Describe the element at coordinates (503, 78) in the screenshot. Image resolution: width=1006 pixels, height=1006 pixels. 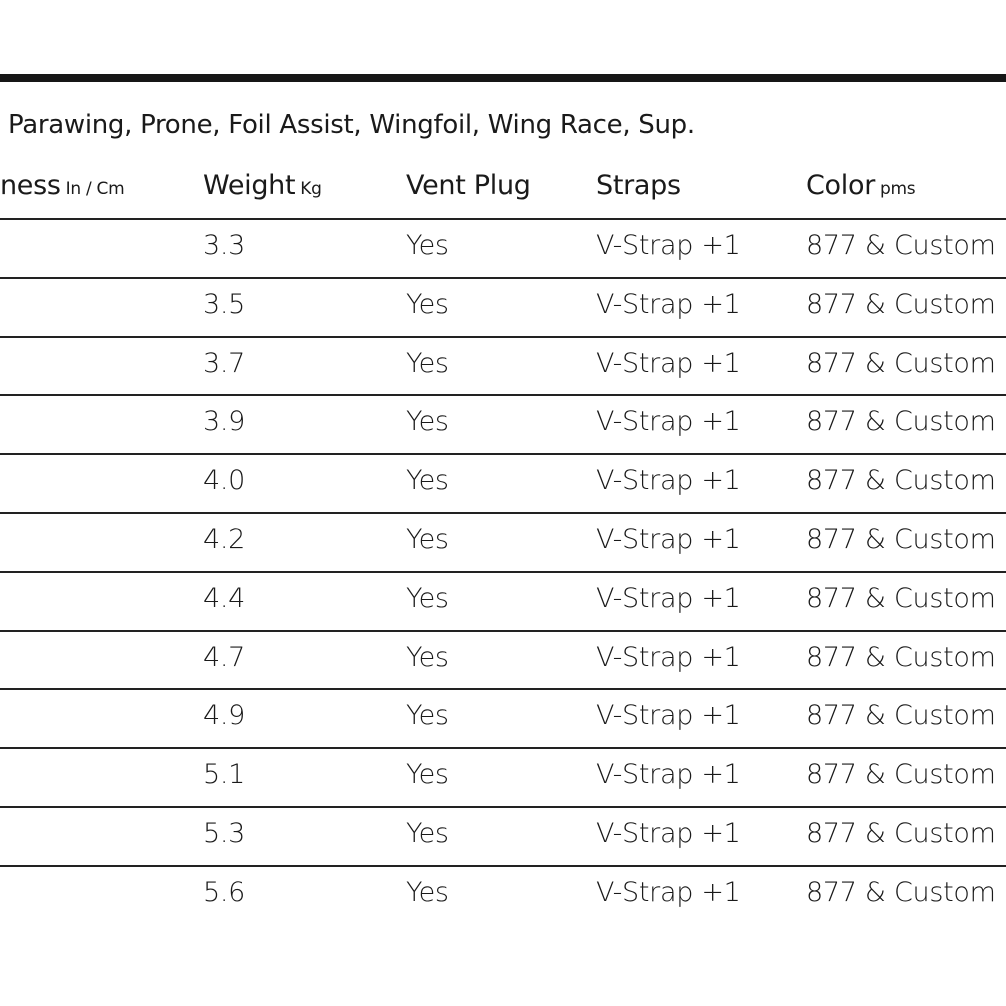
I see `top-bar` at that location.